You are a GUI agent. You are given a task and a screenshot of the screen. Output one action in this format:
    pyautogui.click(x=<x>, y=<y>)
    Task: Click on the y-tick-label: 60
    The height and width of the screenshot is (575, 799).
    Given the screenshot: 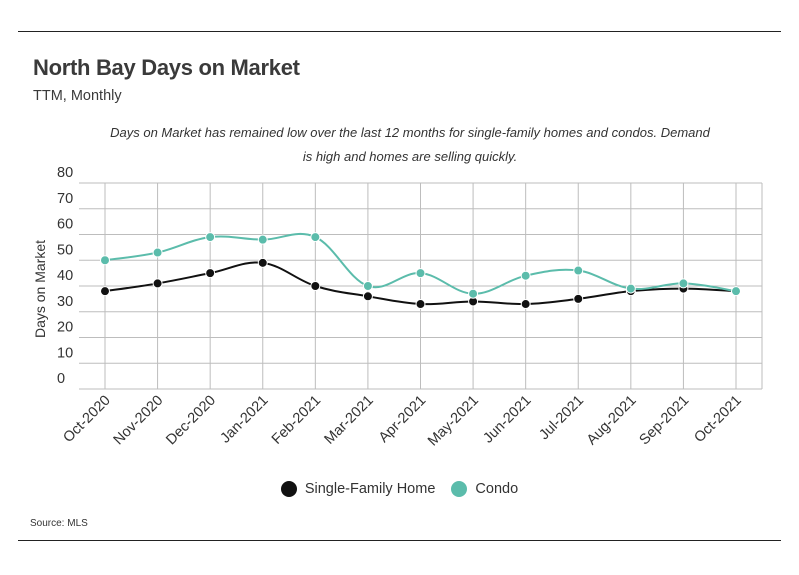 What is the action you would take?
    pyautogui.click(x=65, y=225)
    